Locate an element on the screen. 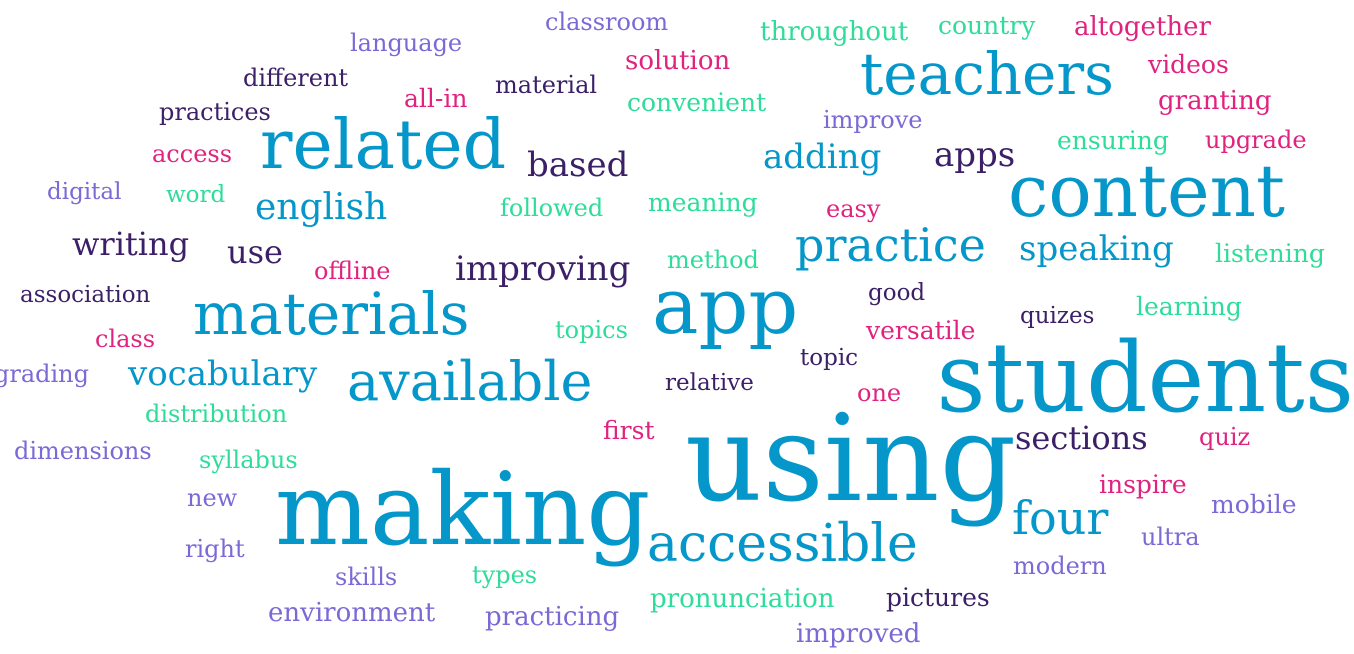  word-digital: digital is located at coordinates (84, 192).